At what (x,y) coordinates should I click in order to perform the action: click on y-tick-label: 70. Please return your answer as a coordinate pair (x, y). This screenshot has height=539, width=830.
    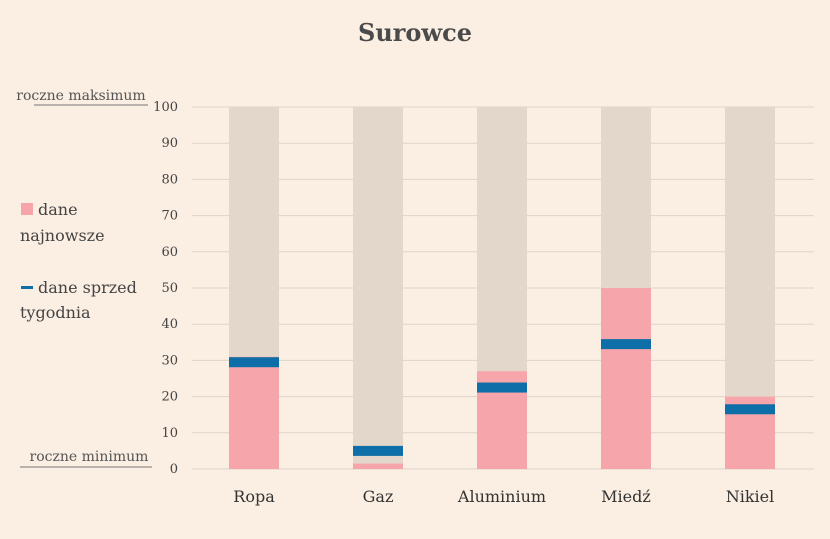
    Looking at the image, I should click on (169, 216).